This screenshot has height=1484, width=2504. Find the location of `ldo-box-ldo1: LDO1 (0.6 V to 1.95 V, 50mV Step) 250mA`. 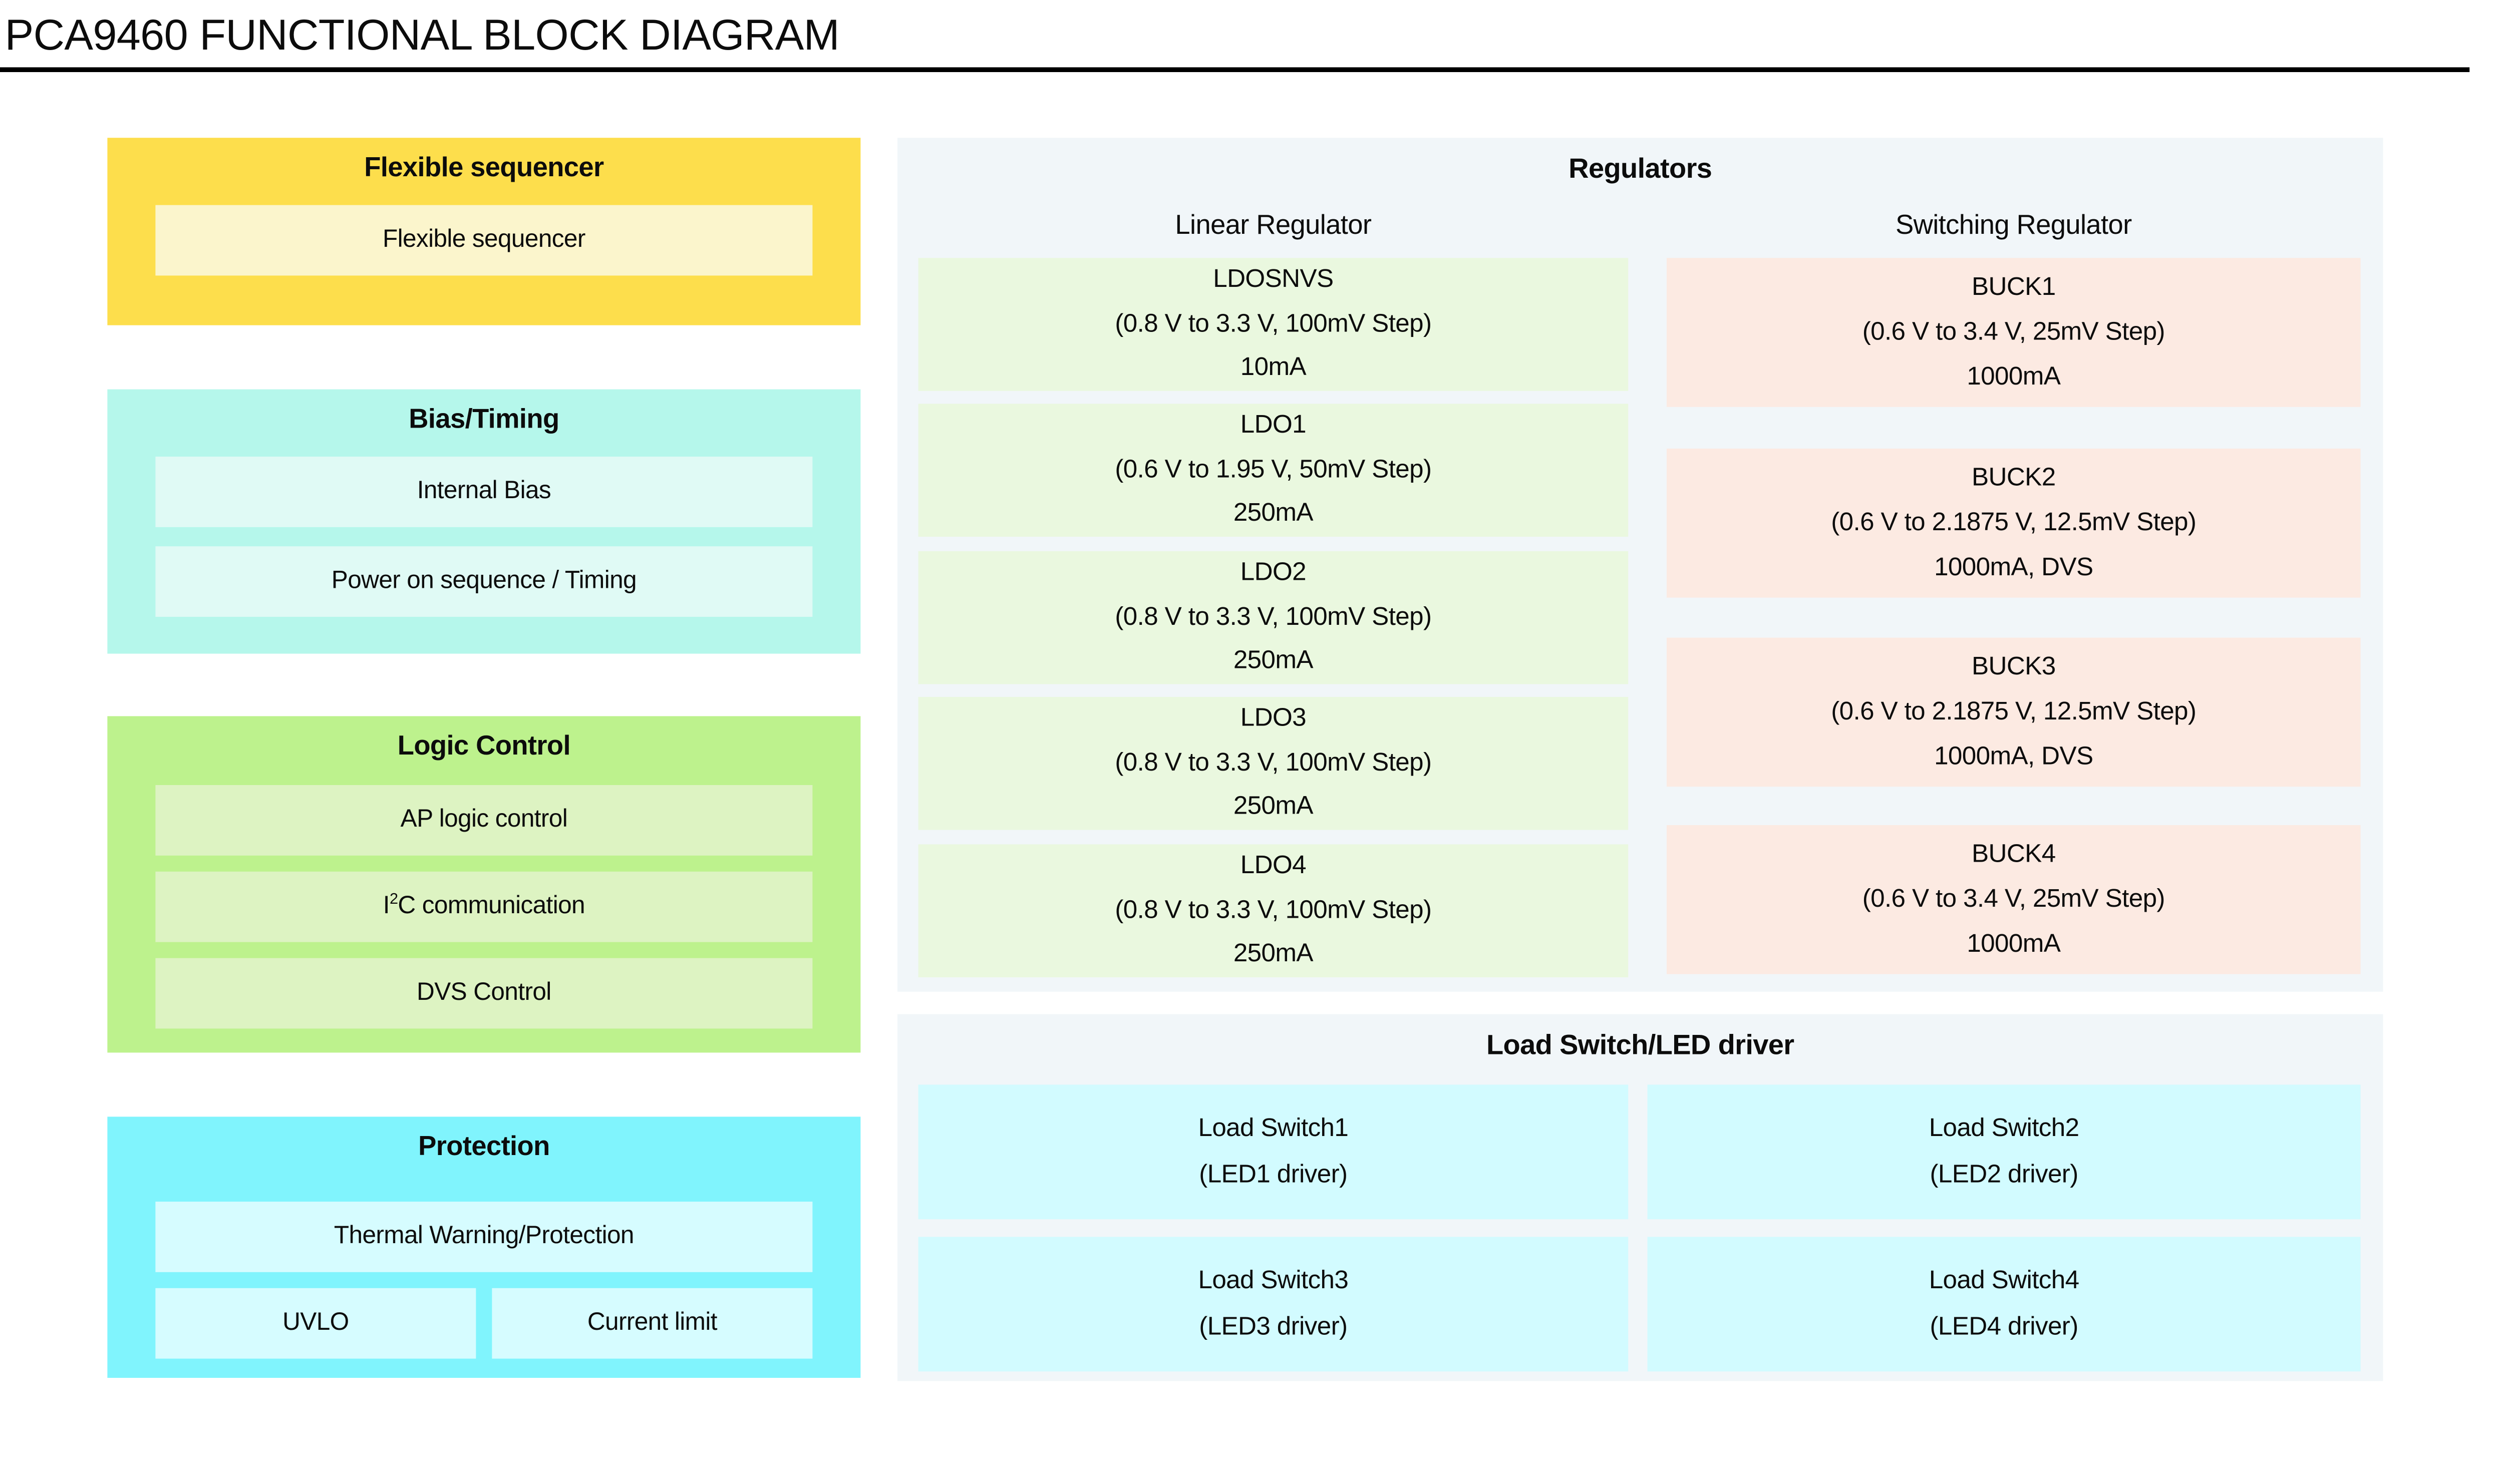

ldo-box-ldo1: LDO1 (0.6 V to 1.95 V, 50mV Step) 250mA is located at coordinates (1273, 470).